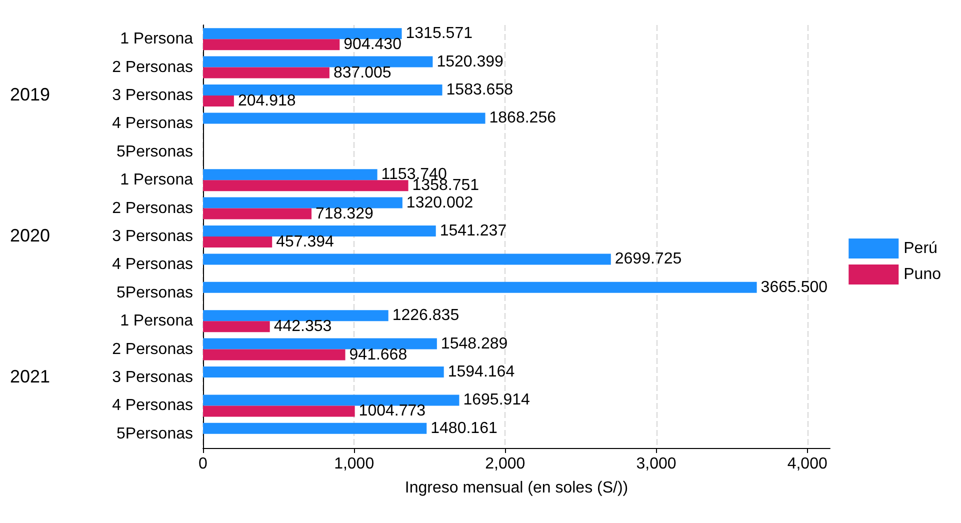 This screenshot has width=961, height=523. I want to click on data-label: 204.918, so click(267, 101).